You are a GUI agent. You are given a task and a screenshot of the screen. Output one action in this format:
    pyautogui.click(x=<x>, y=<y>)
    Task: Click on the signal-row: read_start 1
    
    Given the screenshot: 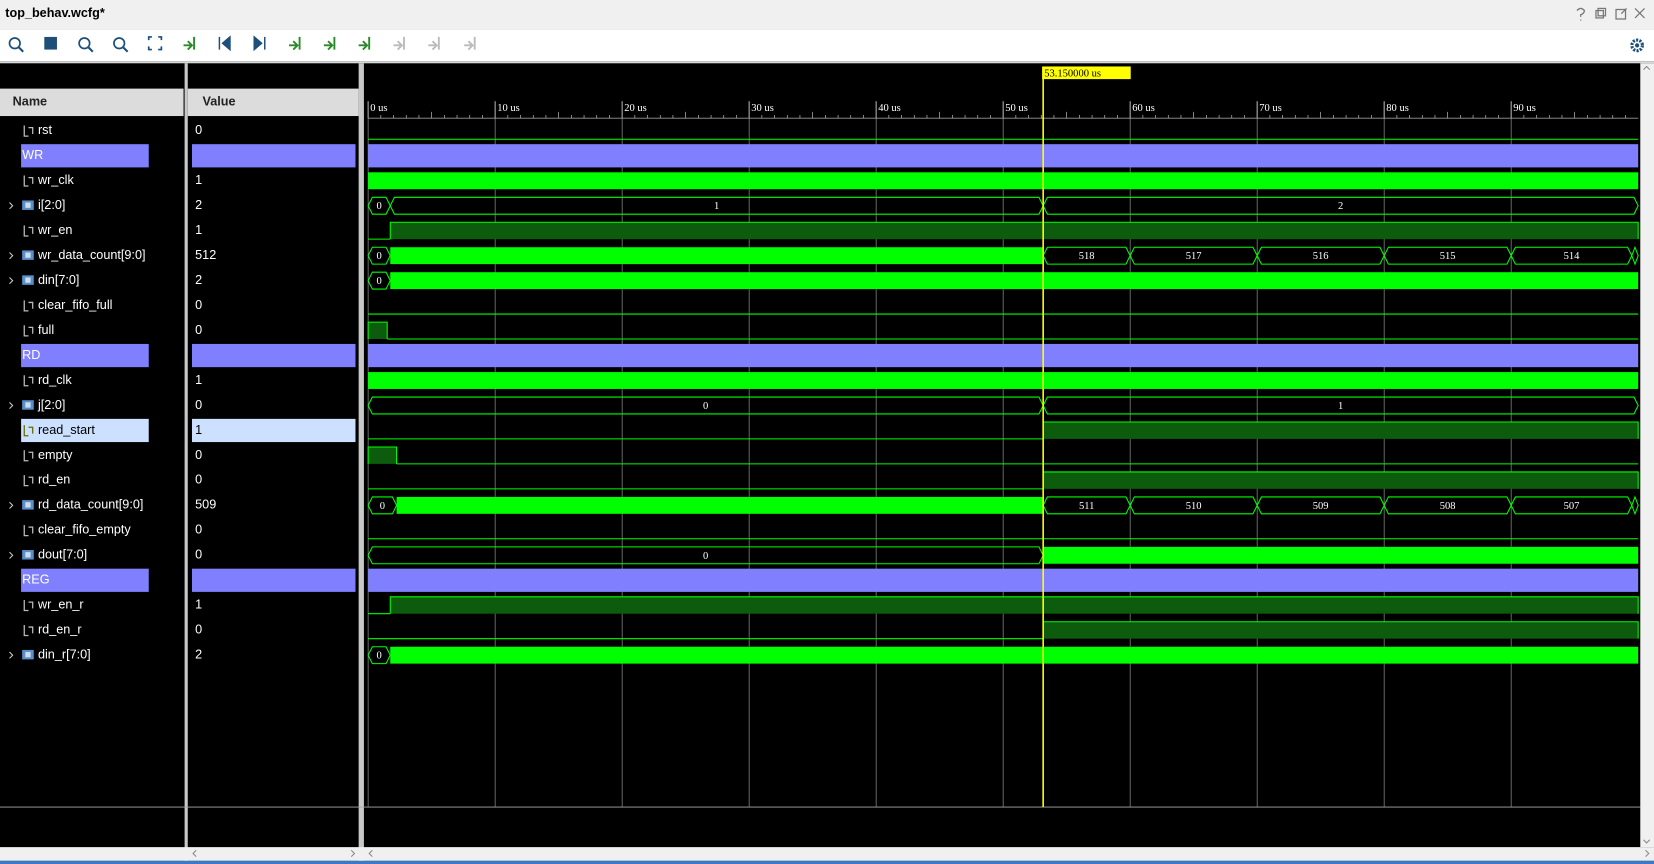 What is the action you would take?
    pyautogui.click(x=830, y=430)
    